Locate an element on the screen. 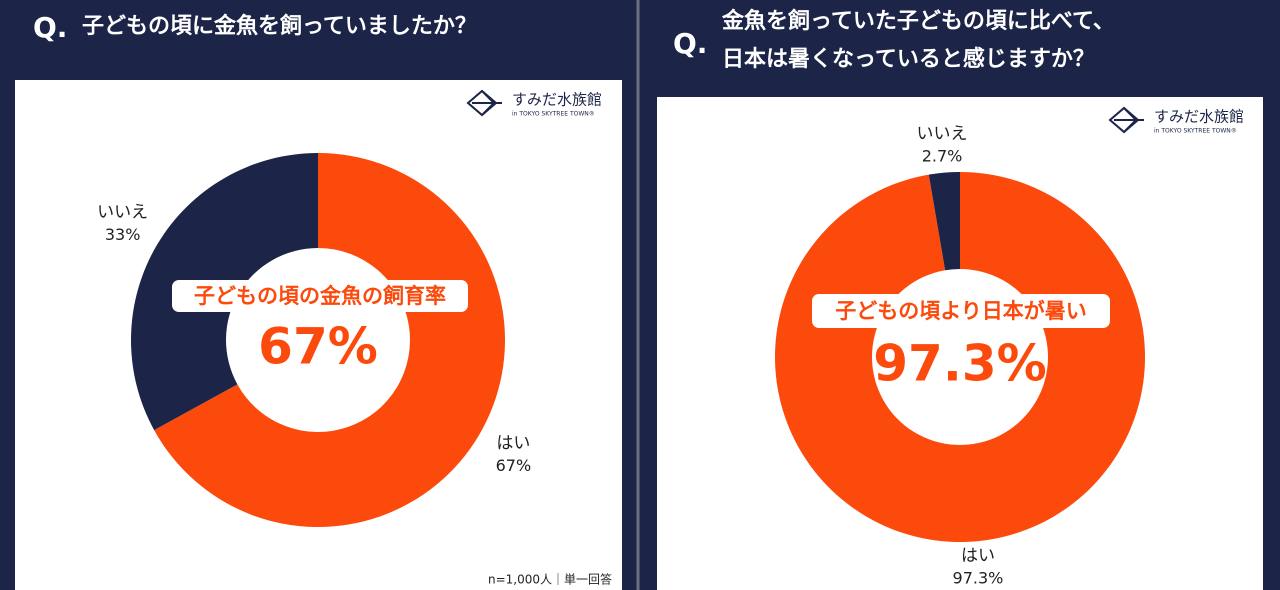 The height and width of the screenshot is (590, 1280). slice-value-label: 97.3% is located at coordinates (978, 578).